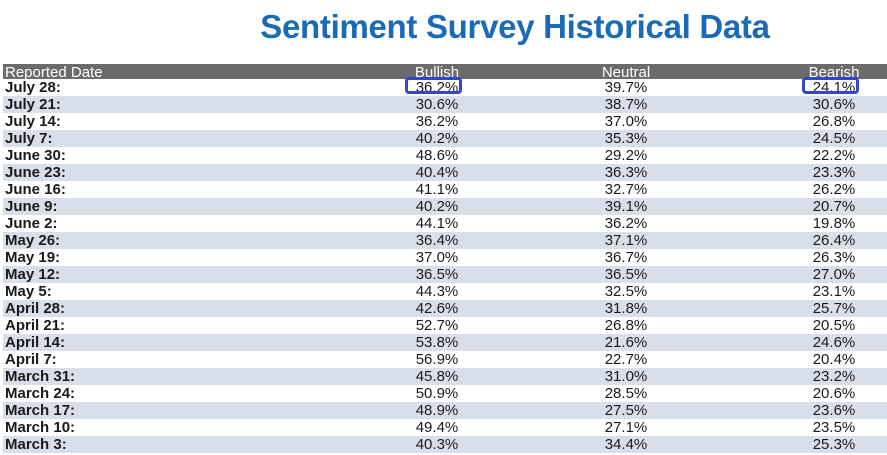 The width and height of the screenshot is (887, 455). What do you see at coordinates (626, 393) in the screenshot?
I see `cell-neutral: 28.5%` at bounding box center [626, 393].